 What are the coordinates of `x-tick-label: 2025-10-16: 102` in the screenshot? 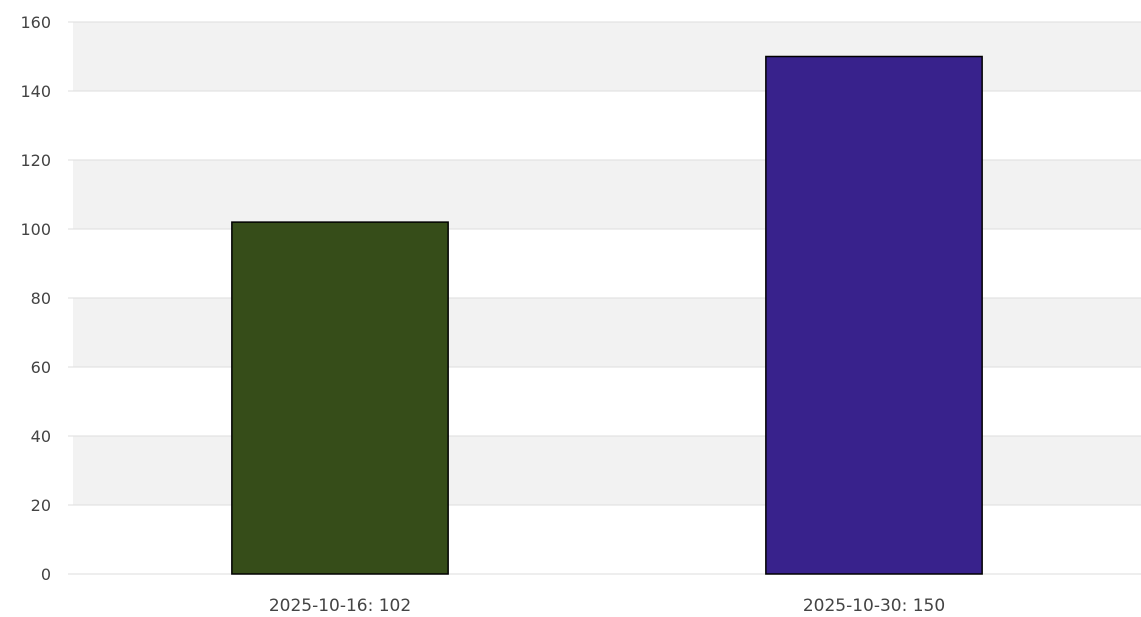 It's located at (340, 606).